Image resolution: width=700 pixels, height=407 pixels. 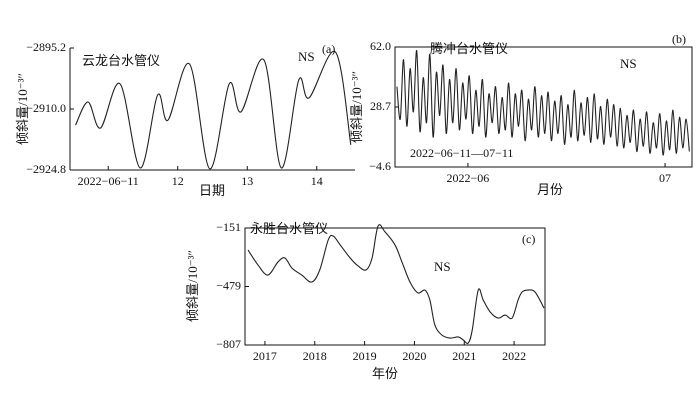 What do you see at coordinates (46, 169) in the screenshot?
I see `y-tick-label: −2924.8` at bounding box center [46, 169].